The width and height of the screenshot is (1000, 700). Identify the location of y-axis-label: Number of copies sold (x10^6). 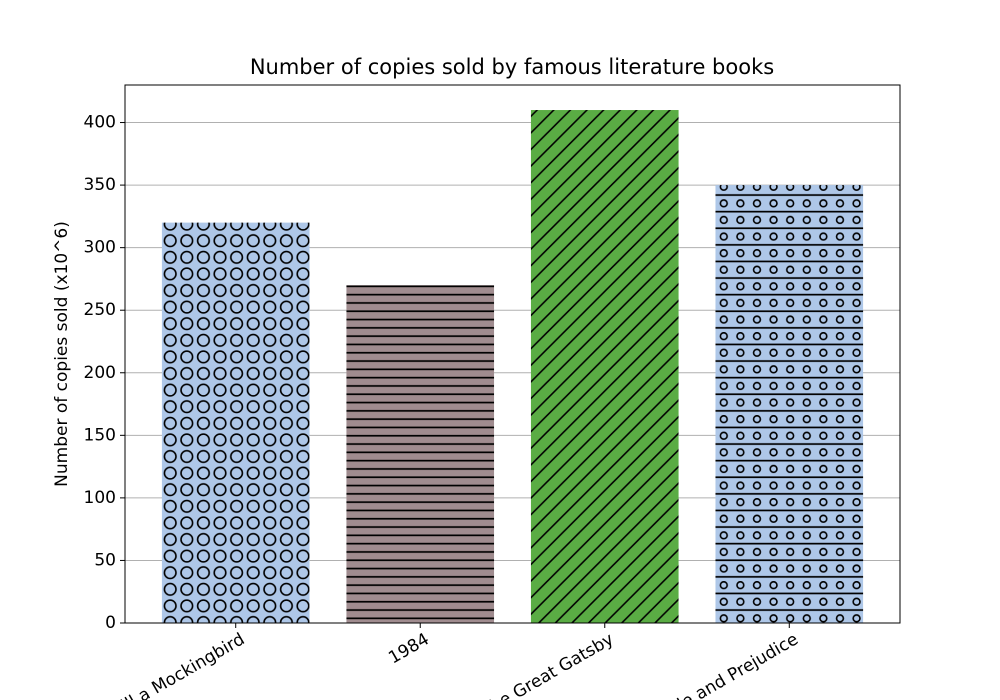
(62, 354).